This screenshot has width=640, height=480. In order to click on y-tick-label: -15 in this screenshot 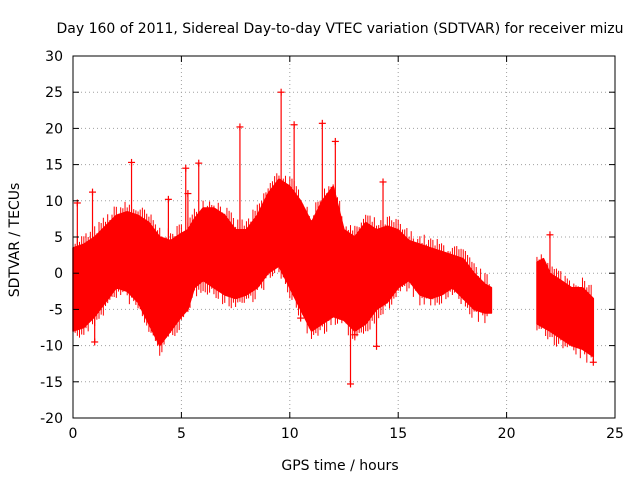, I will do `click(51, 383)`.